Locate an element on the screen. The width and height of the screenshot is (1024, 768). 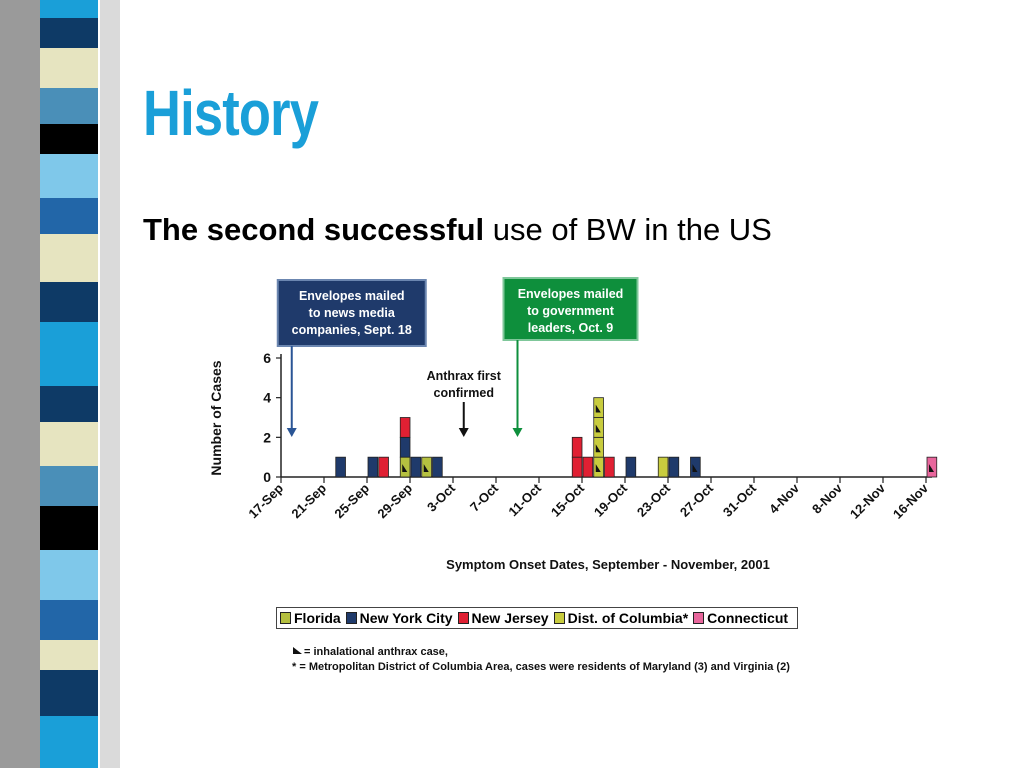
legend-item: New Jersey is located at coordinates (503, 618).